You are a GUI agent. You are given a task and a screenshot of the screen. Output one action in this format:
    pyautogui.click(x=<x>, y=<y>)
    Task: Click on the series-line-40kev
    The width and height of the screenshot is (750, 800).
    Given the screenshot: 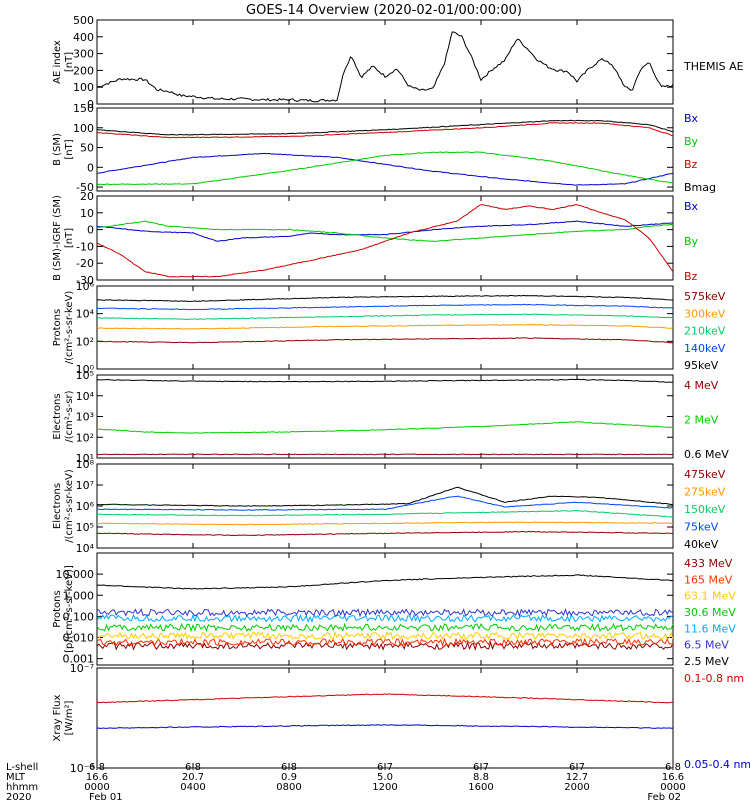 What is the action you would take?
    pyautogui.click(x=385, y=496)
    